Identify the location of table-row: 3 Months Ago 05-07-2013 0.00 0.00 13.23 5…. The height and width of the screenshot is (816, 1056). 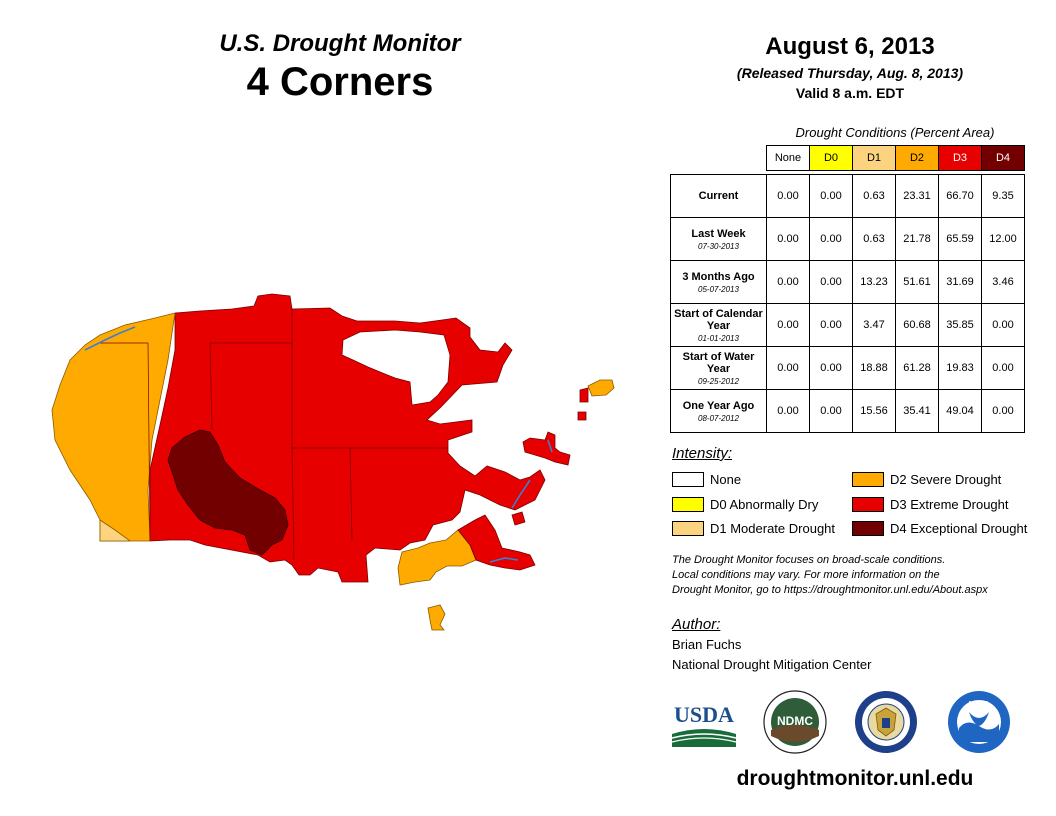
(847, 282).